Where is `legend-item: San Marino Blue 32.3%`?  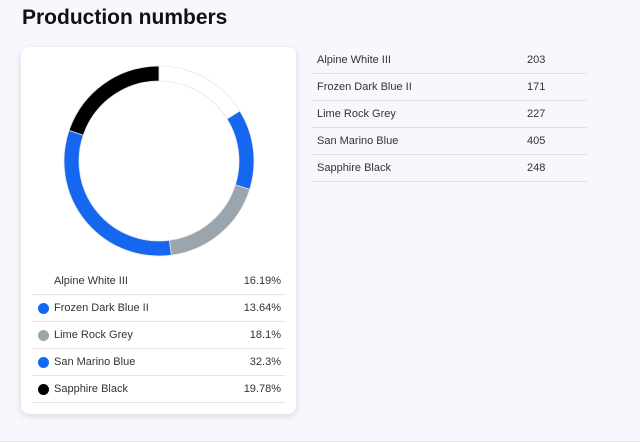
legend-item: San Marino Blue 32.3% is located at coordinates (158, 362).